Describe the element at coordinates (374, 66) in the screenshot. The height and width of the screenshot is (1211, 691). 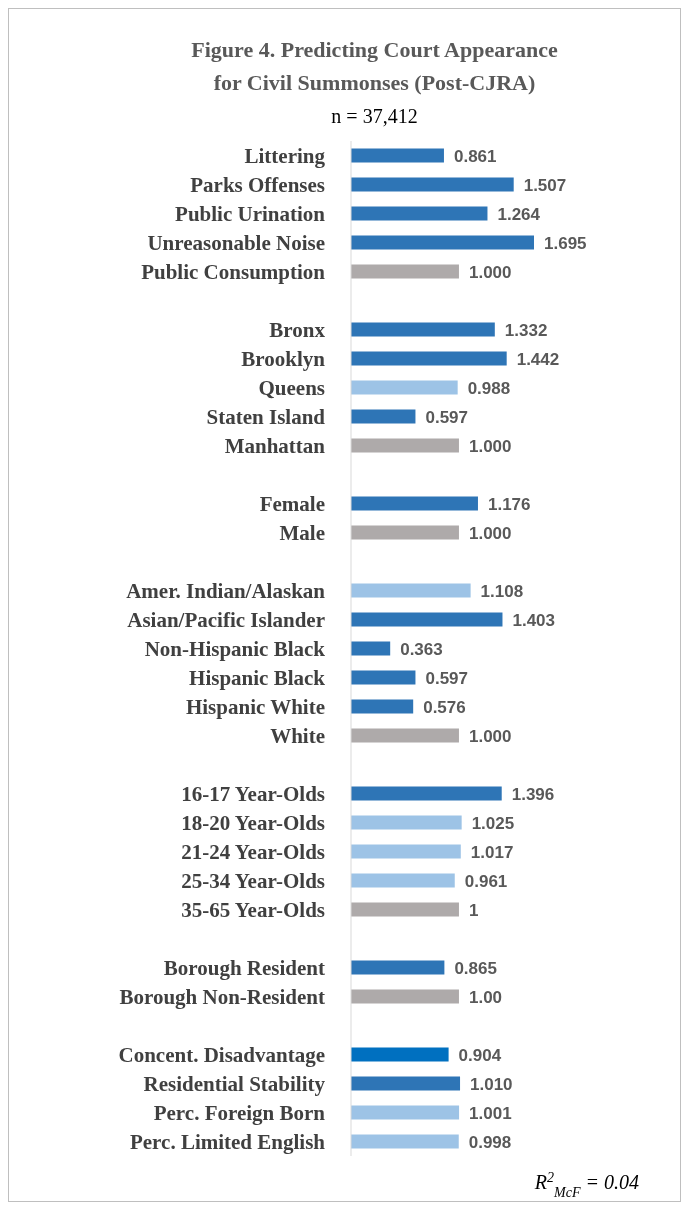
I see `chart-title: Figure 4. Predicting Court Appearance for Civil Summonses (Post-CJRA)` at that location.